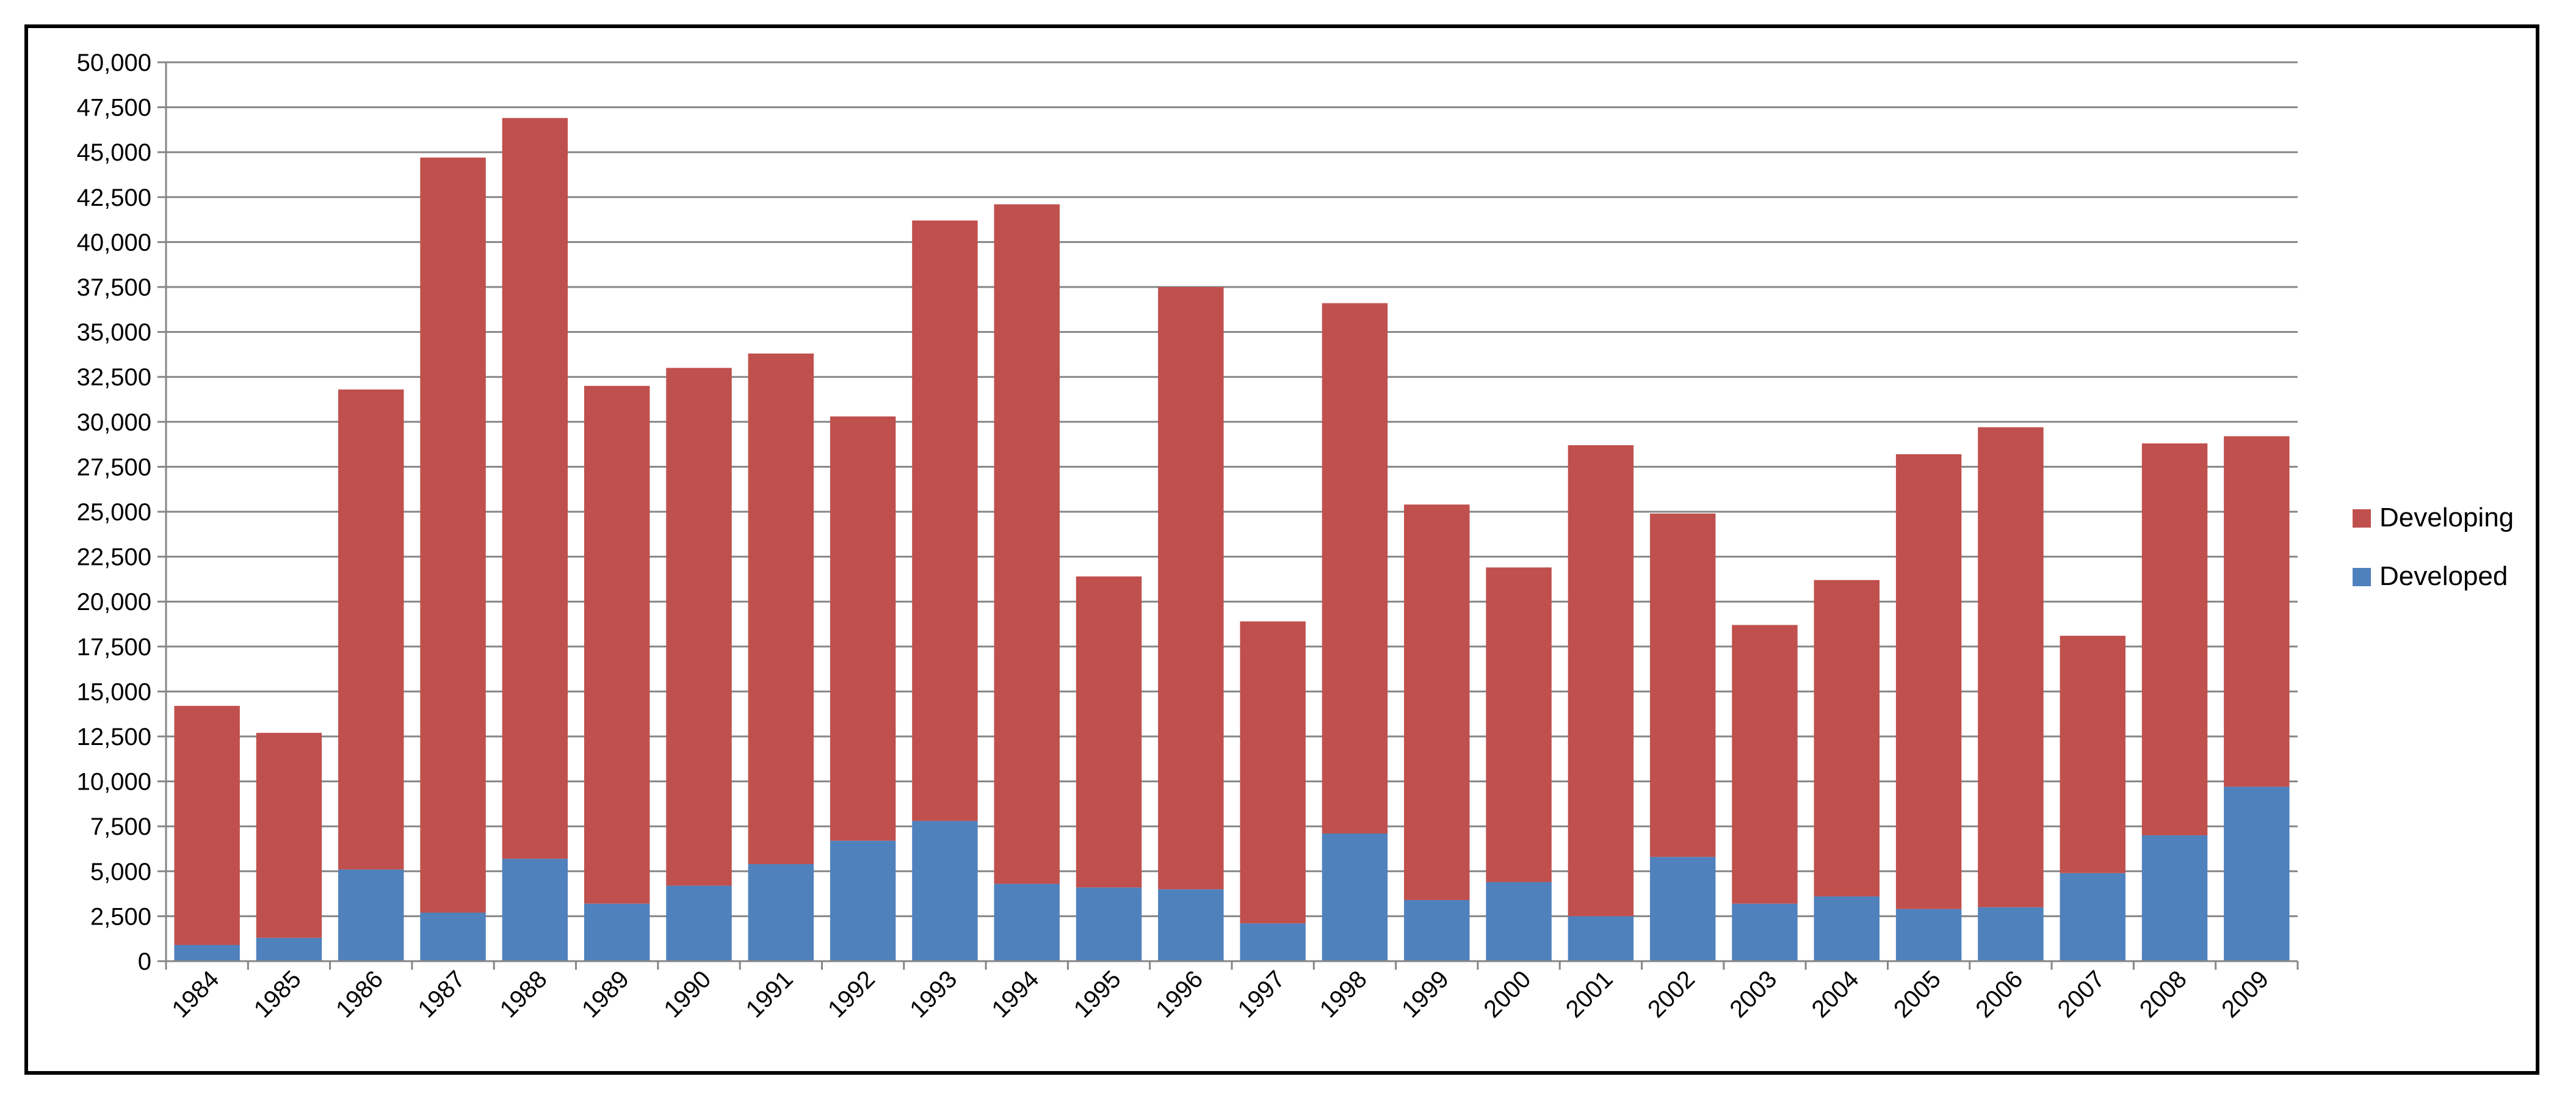  Describe the element at coordinates (114, 332) in the screenshot. I see `y-tick-label: 35,000` at that location.